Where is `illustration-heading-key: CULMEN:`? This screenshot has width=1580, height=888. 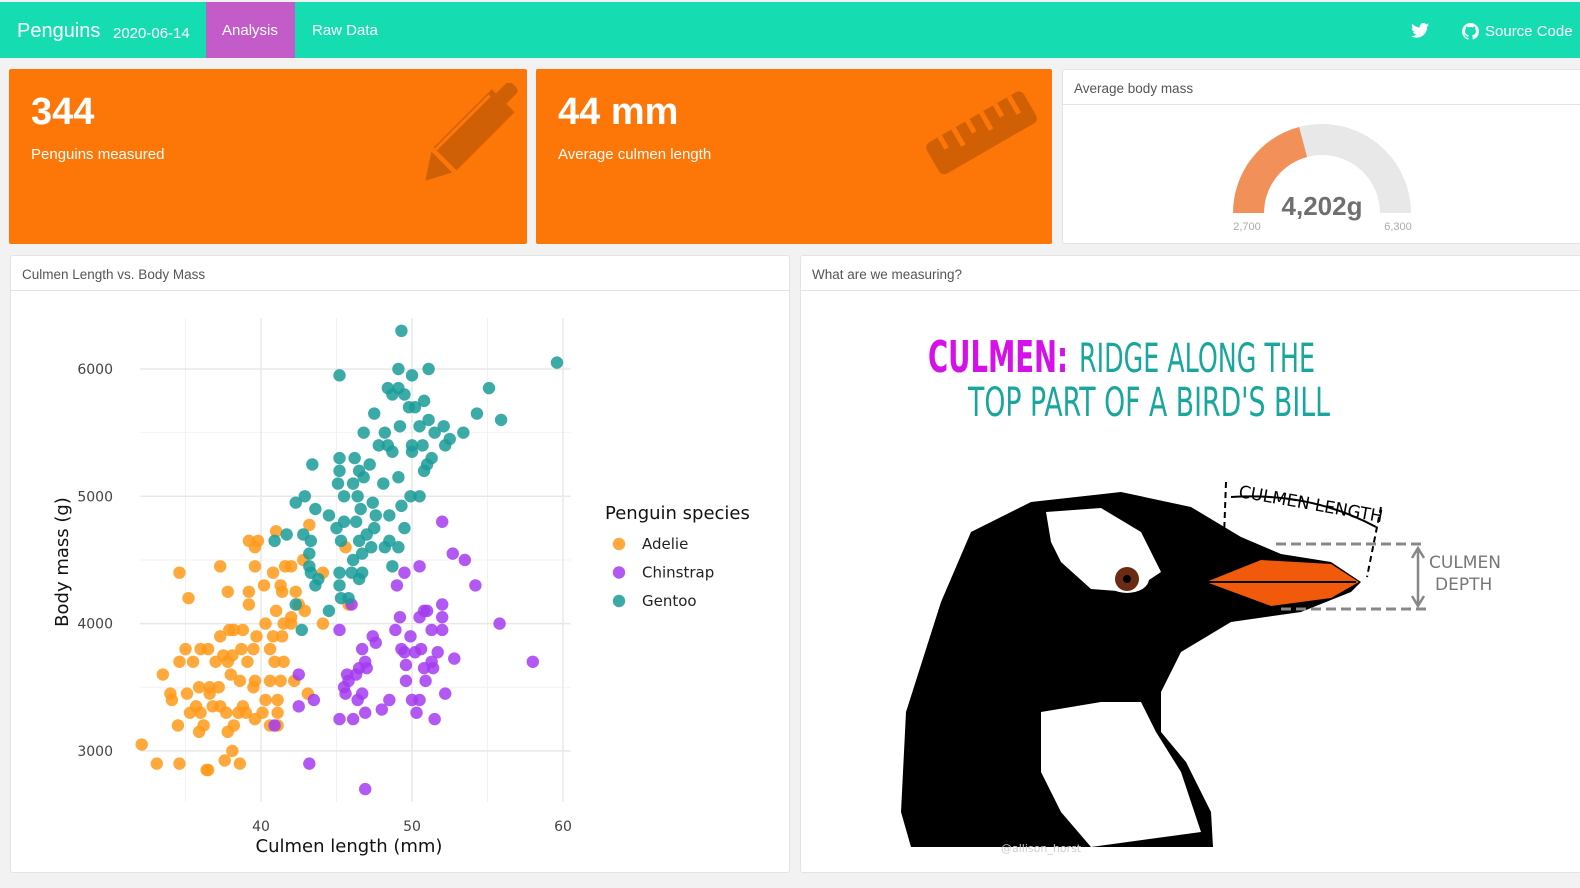
illustration-heading-key: CULMEN: is located at coordinates (998, 357).